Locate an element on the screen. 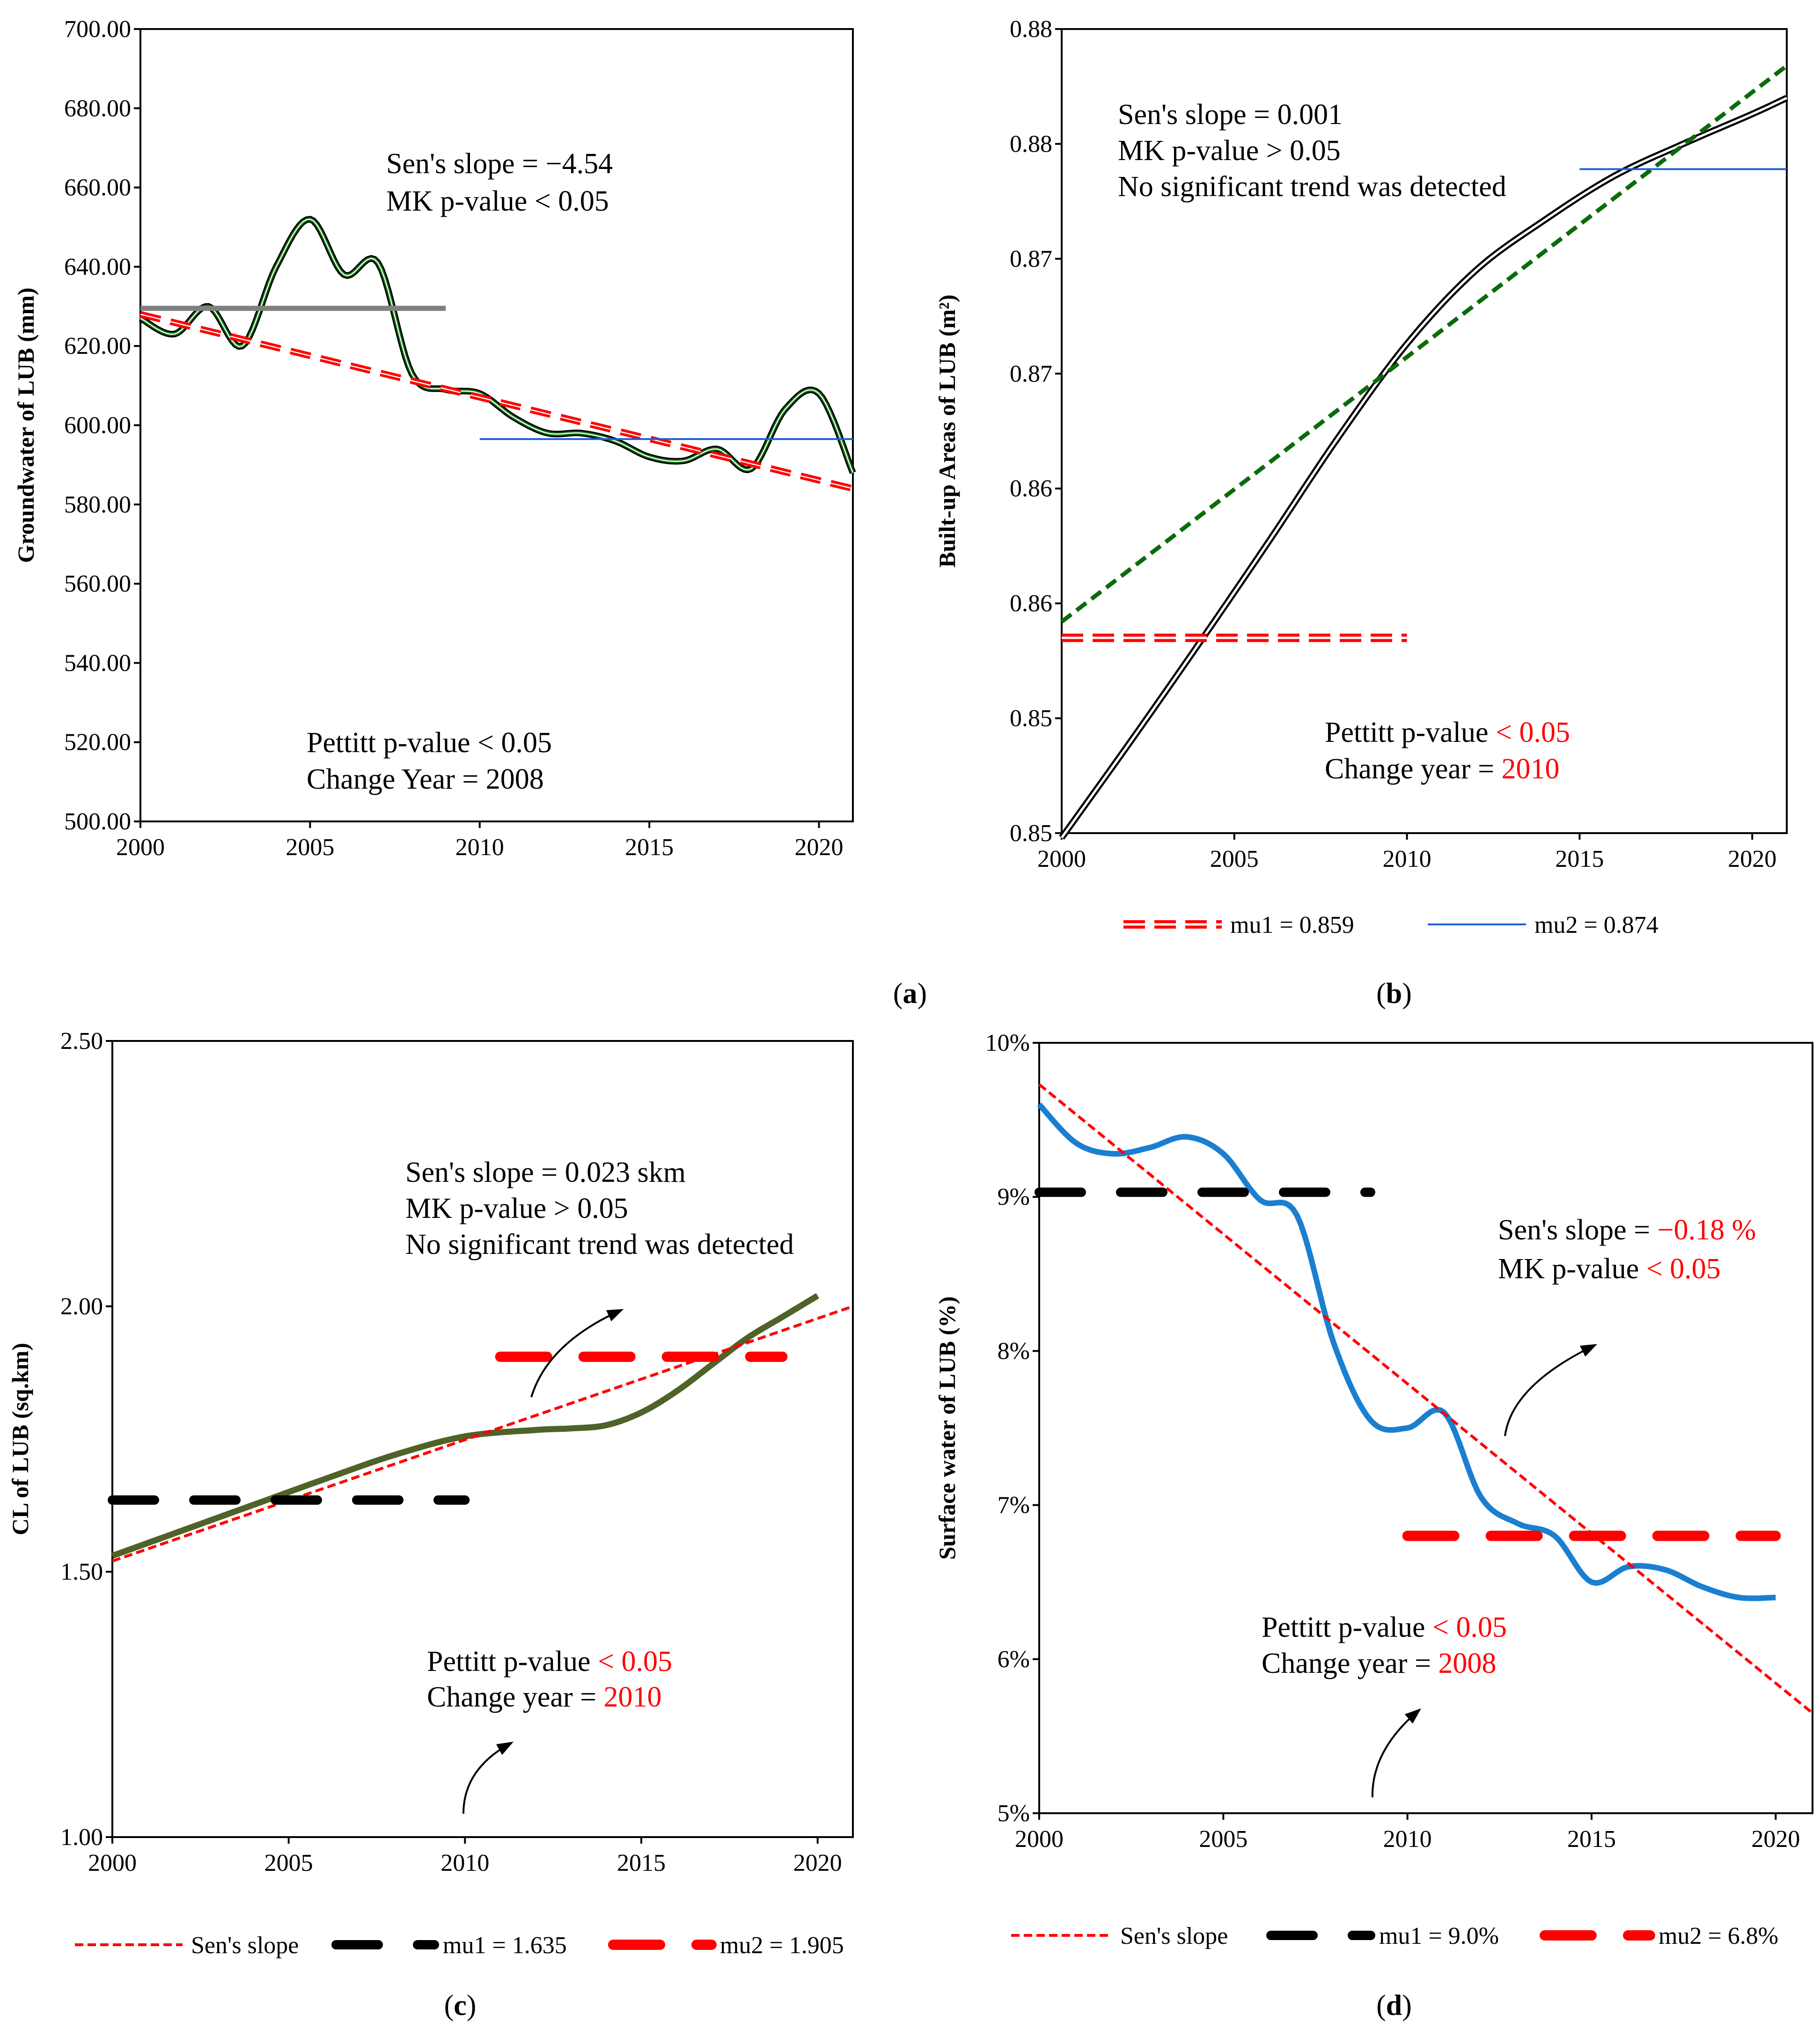 This screenshot has height=2029, width=1820. legend-c: Sen's slope mu1 = 1.635 mu2 = 1.905 is located at coordinates (459, 1945).